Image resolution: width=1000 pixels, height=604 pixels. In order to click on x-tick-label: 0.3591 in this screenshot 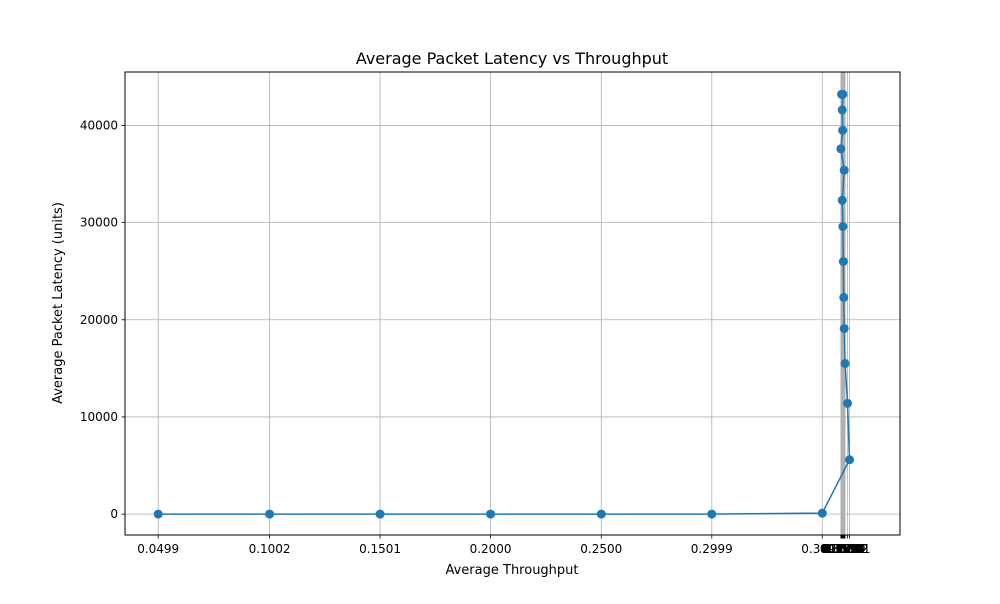, I will do `click(843, 549)`.